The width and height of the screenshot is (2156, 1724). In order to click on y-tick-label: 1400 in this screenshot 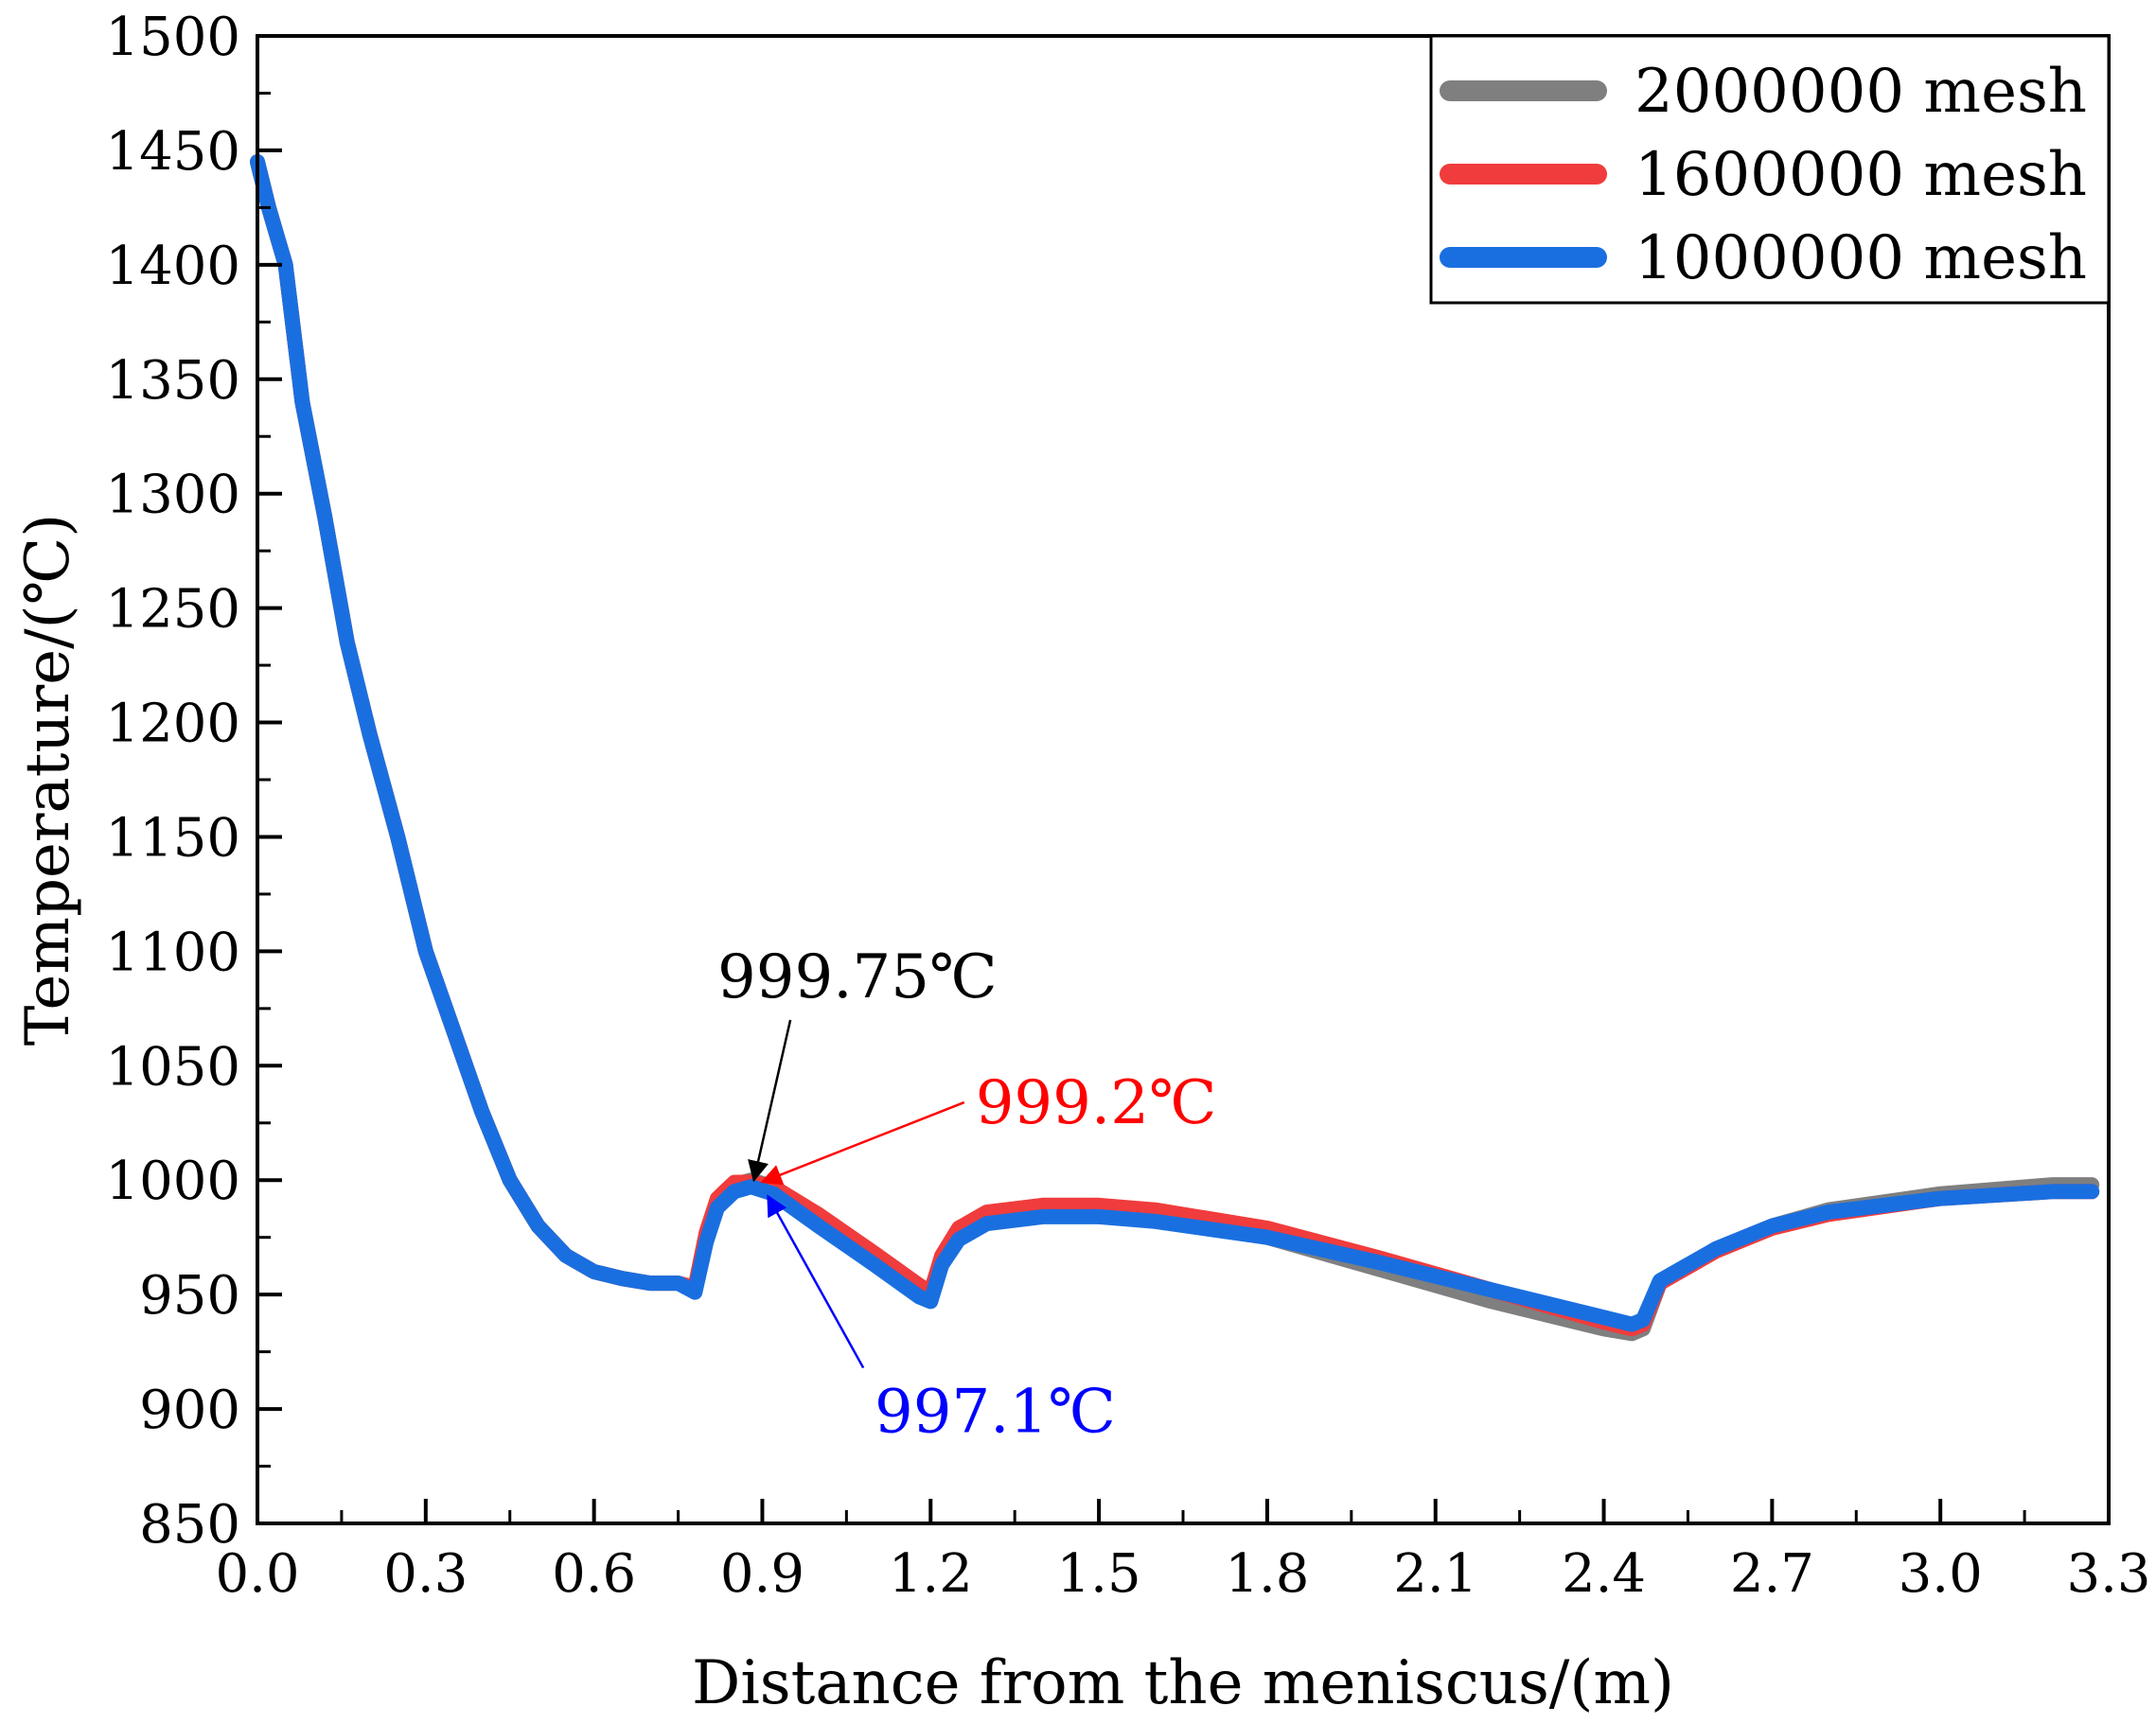, I will do `click(172, 266)`.